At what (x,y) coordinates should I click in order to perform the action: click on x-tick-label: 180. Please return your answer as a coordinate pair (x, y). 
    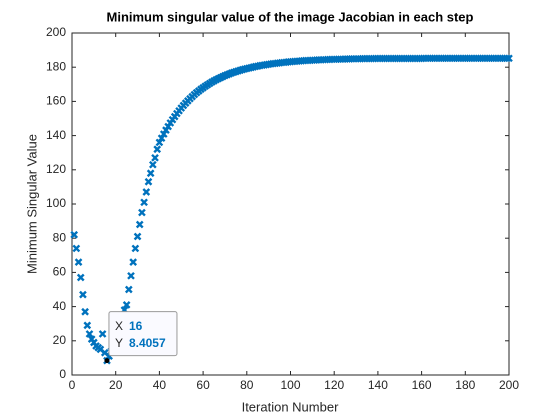
    Looking at the image, I should click on (465, 385).